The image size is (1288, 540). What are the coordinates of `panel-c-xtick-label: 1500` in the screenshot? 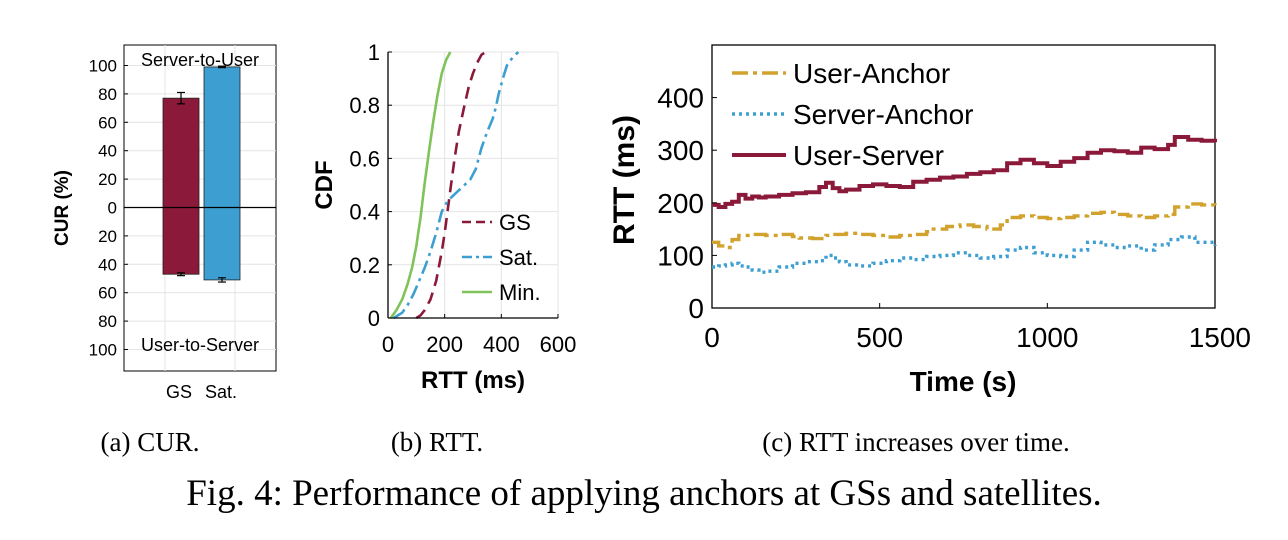 It's located at (1220, 337).